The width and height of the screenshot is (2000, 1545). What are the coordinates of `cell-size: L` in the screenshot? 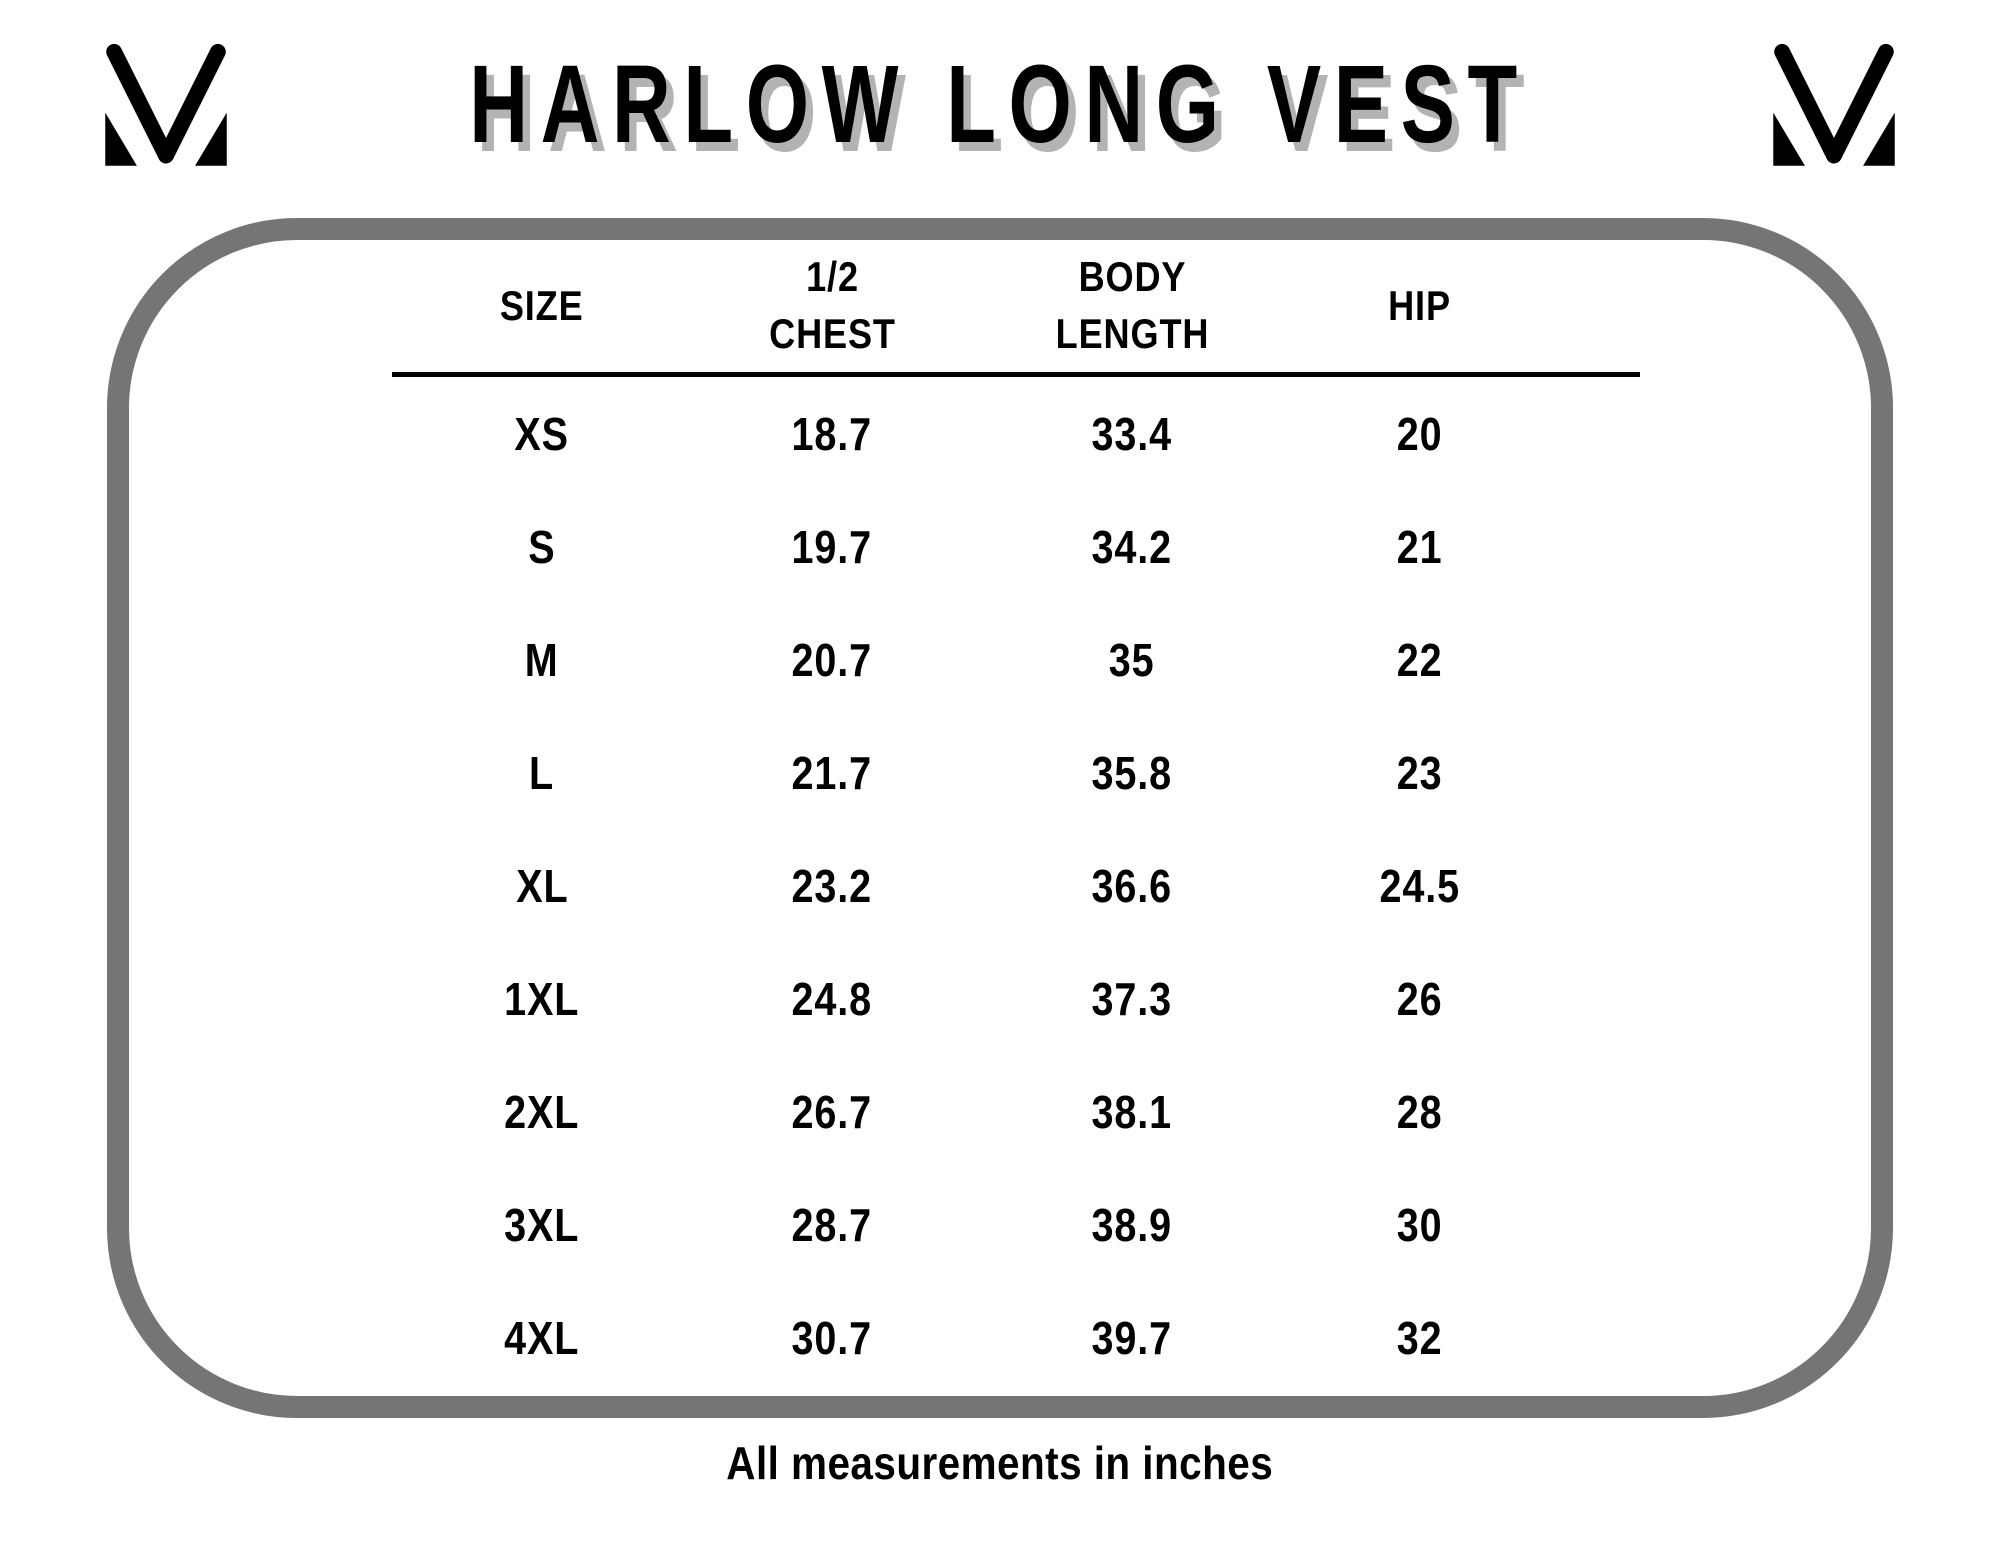 It's located at (542, 772).